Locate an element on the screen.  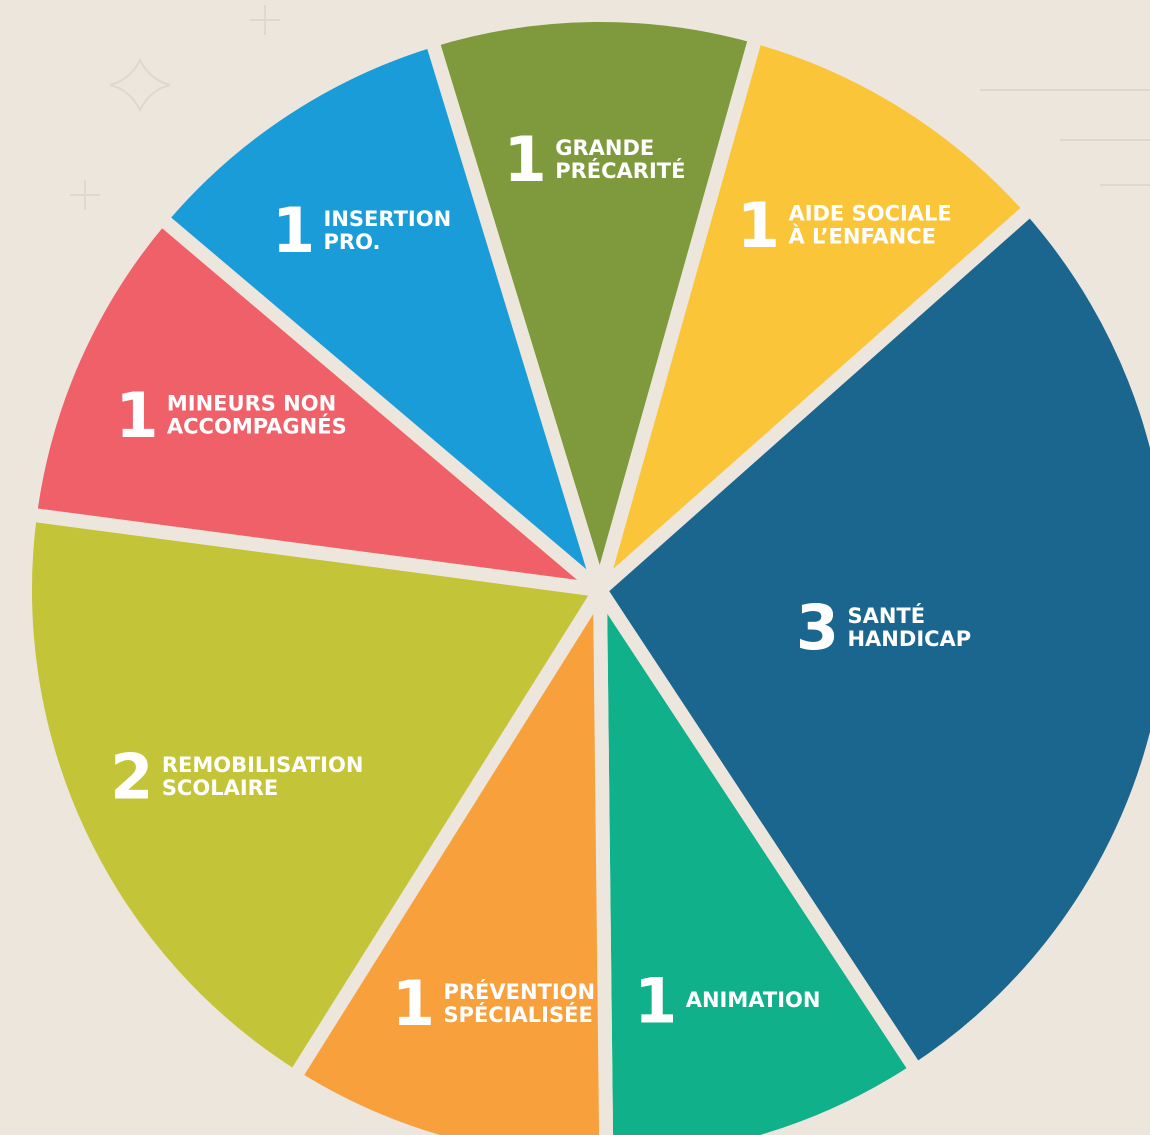
slice-category: REMOBILISATION SCOLAIRE is located at coordinates (263, 776).